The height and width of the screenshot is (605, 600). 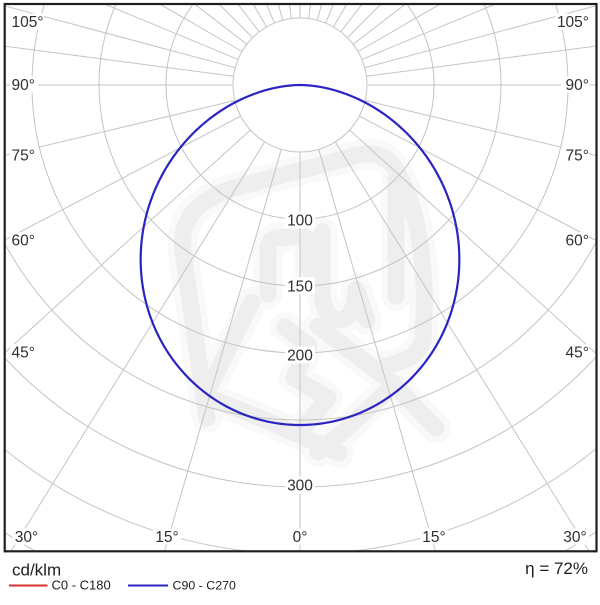 What do you see at coordinates (204, 586) in the screenshot?
I see `svg-text: C90 - C270` at bounding box center [204, 586].